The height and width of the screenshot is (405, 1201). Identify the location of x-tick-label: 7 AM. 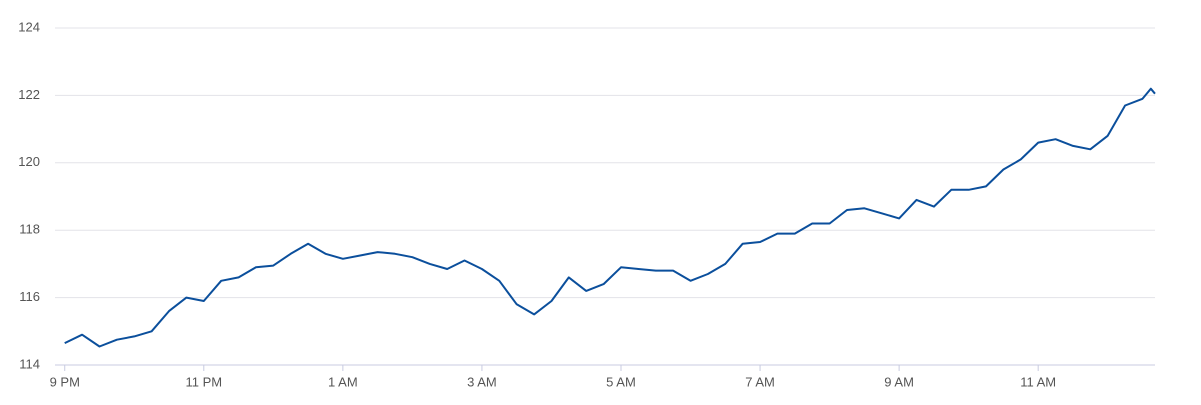
(760, 381).